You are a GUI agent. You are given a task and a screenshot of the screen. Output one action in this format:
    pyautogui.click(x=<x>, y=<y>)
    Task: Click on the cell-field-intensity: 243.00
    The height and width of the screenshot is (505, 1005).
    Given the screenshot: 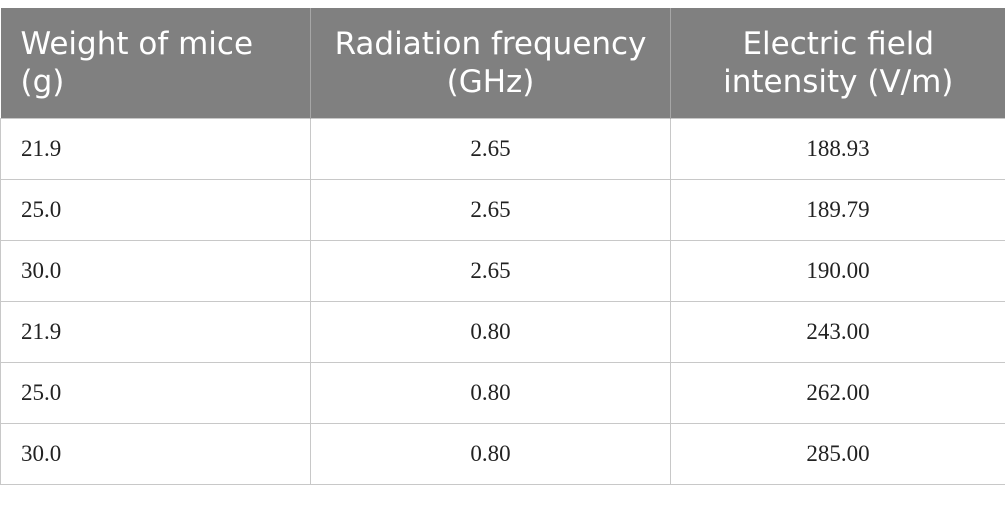 What is the action you would take?
    pyautogui.click(x=837, y=331)
    